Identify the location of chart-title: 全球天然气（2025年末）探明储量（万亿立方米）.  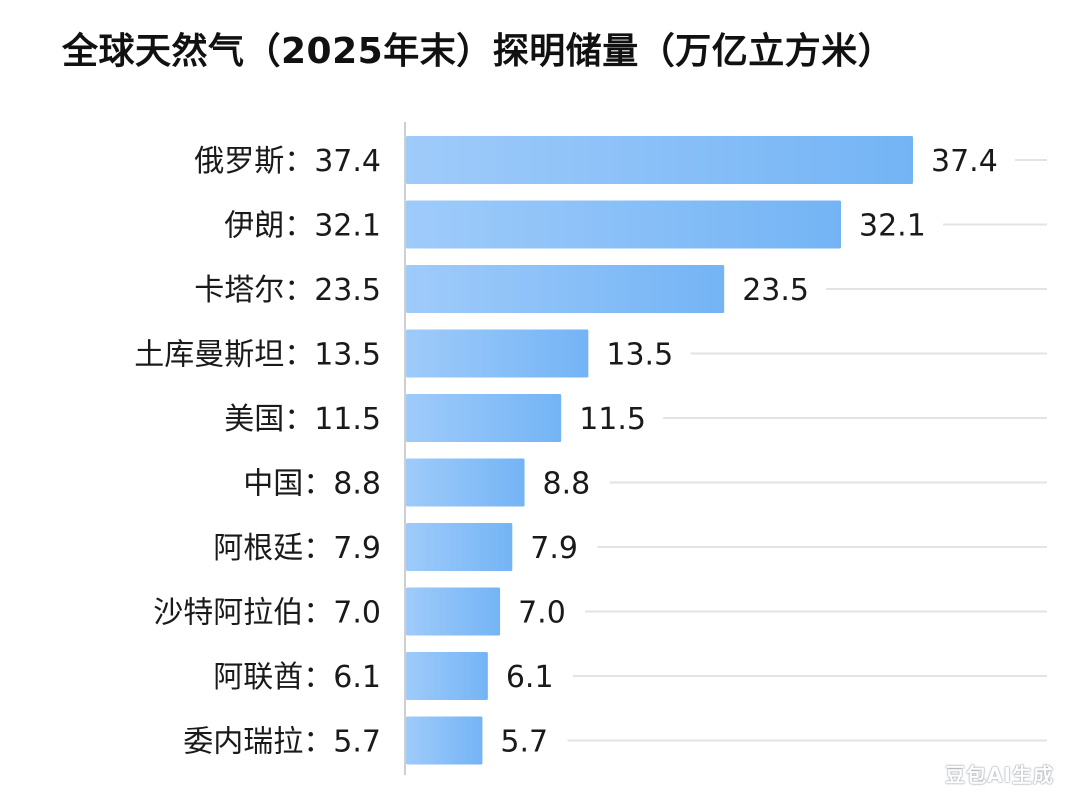
(478, 51).